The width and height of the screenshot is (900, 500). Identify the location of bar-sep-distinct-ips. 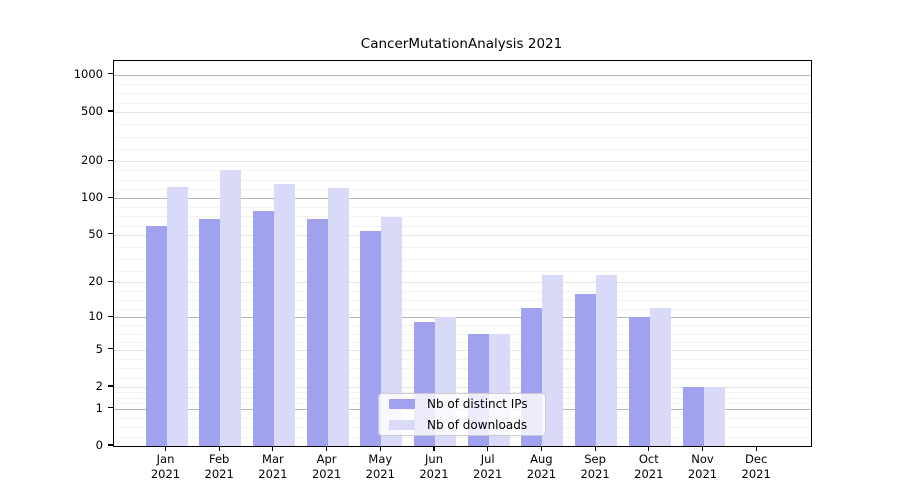
(586, 369).